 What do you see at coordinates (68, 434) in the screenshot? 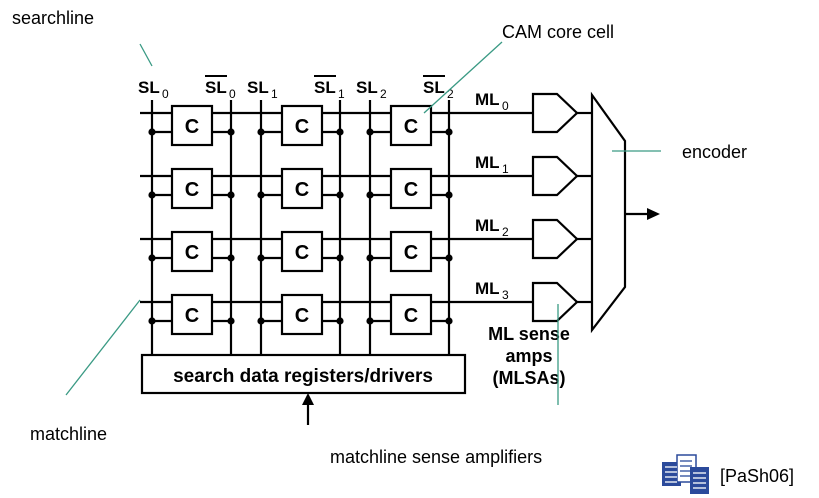
I see `matchline-annotation: matchline` at bounding box center [68, 434].